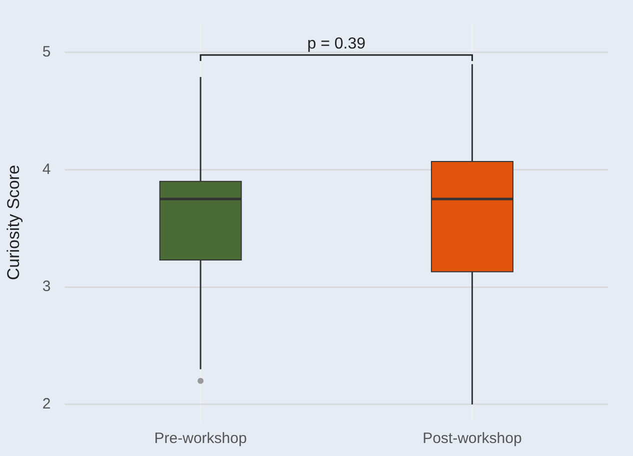 The image size is (633, 456). What do you see at coordinates (336, 43) in the screenshot?
I see `annotation: p = 0.39` at bounding box center [336, 43].